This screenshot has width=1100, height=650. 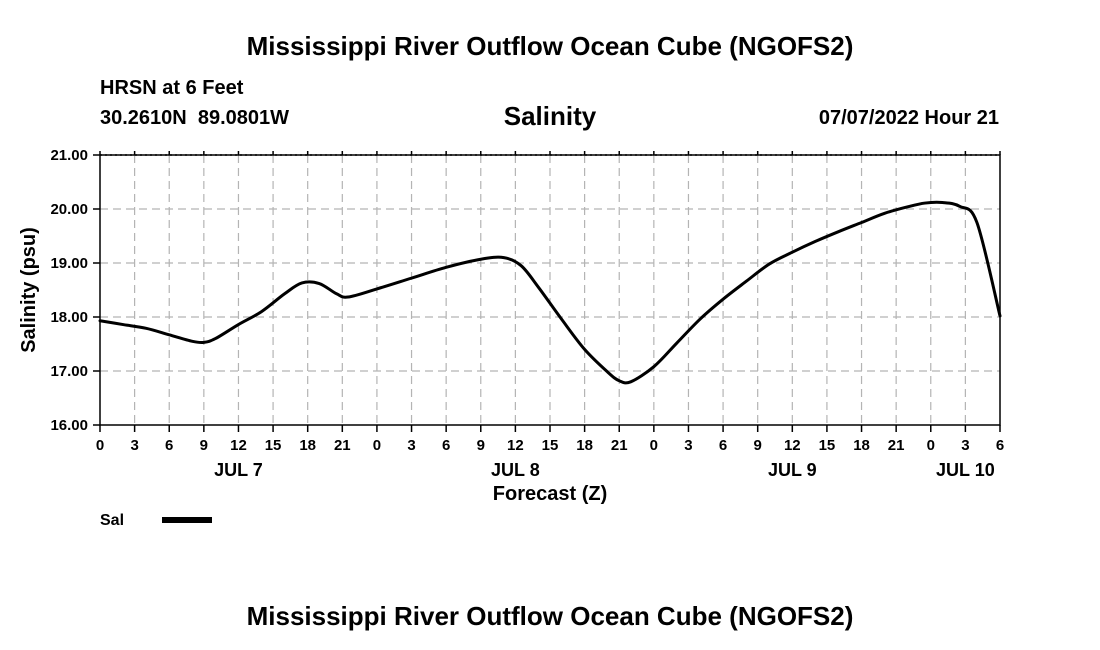 What do you see at coordinates (75, 290) in the screenshot?
I see `y-axis: 16.00 17.00 18.00 19.00 20.00 21.00` at bounding box center [75, 290].